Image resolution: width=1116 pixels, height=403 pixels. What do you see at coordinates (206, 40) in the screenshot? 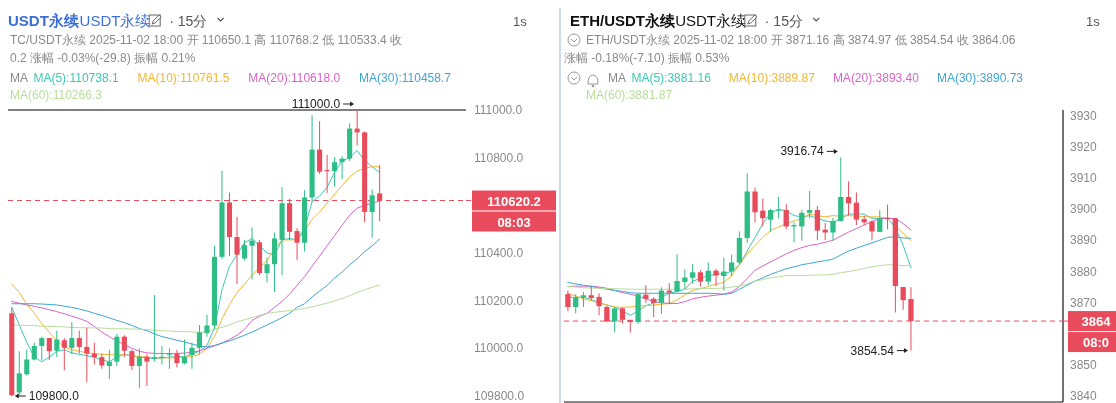
I see `text: TC/USDT永续 2025-11-02 18:00 开 110650.1 高 110768.2 低 110533.4 收` at bounding box center [206, 40].